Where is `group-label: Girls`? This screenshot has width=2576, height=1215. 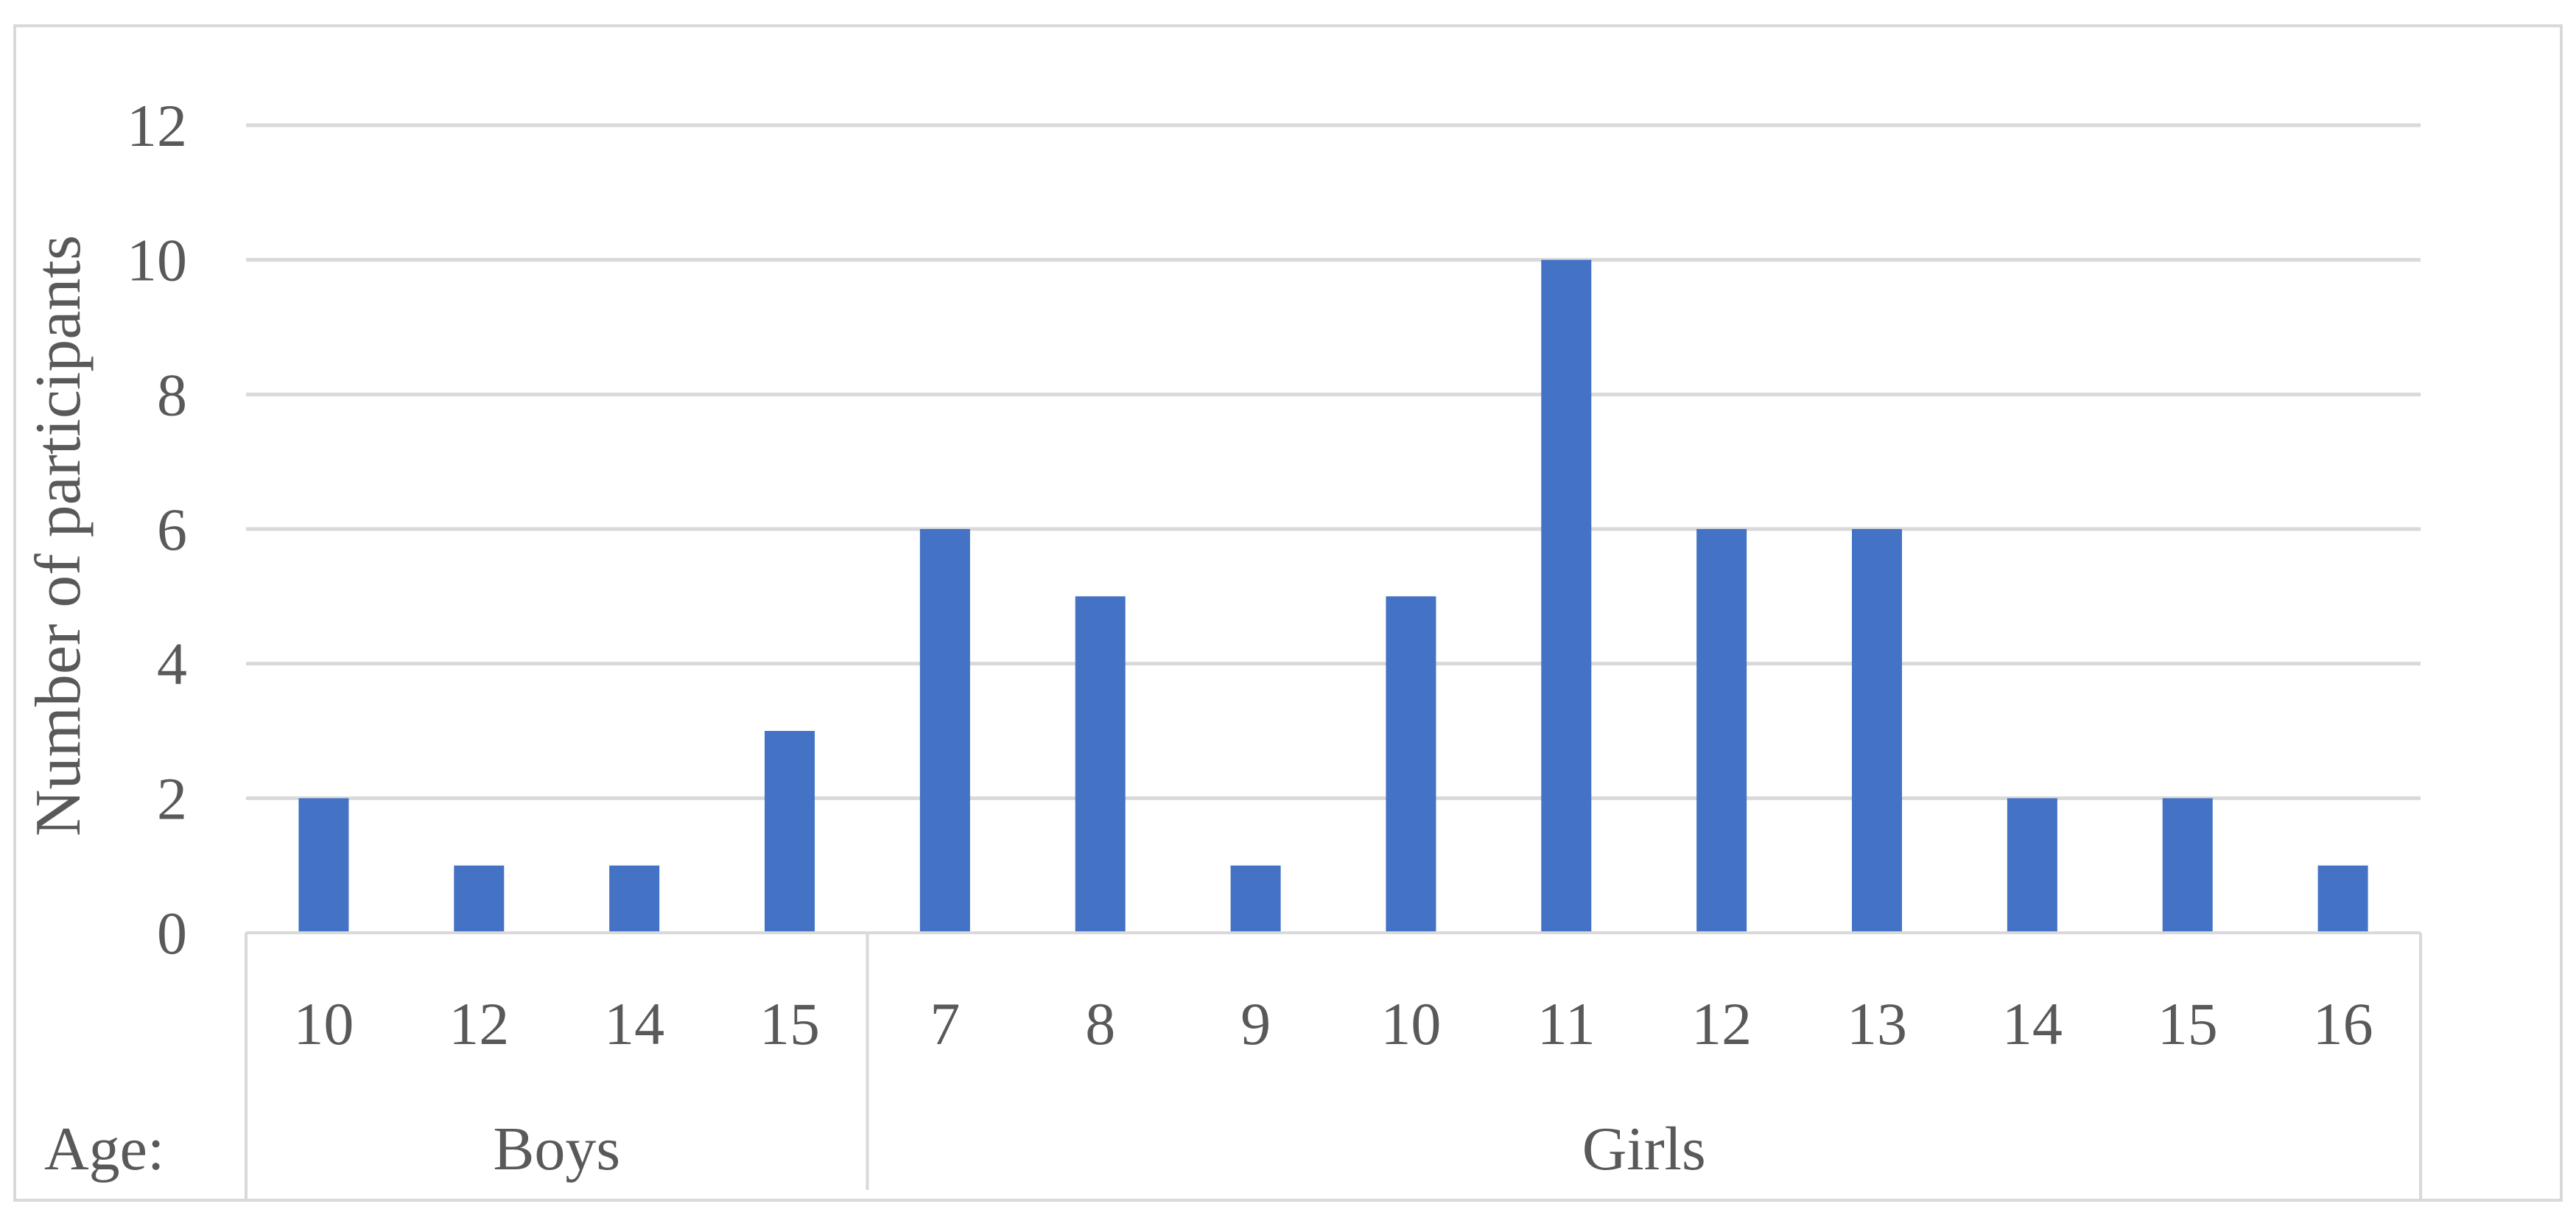
group-label: Girls is located at coordinates (1644, 1149).